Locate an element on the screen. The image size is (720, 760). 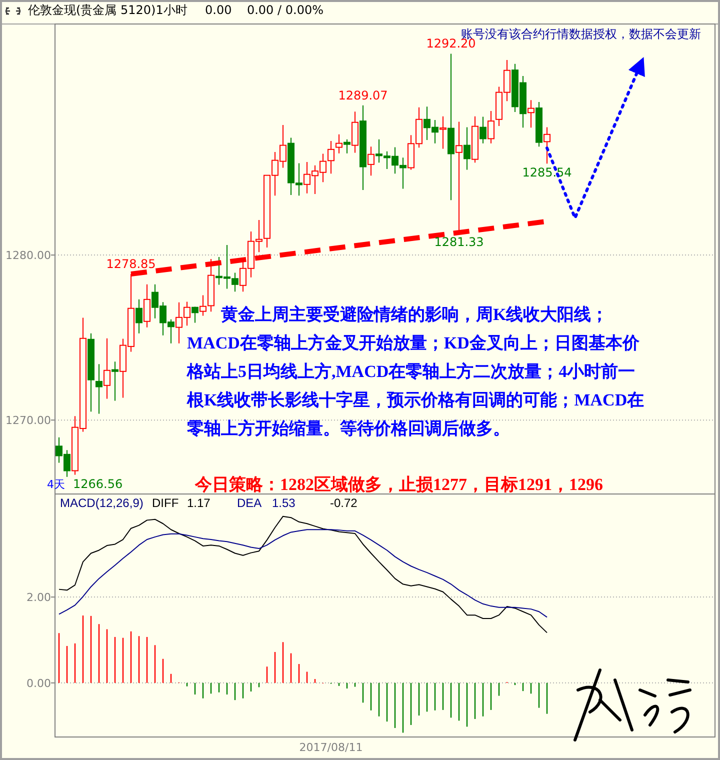
annotation: 1.17 is located at coordinates (199, 503).